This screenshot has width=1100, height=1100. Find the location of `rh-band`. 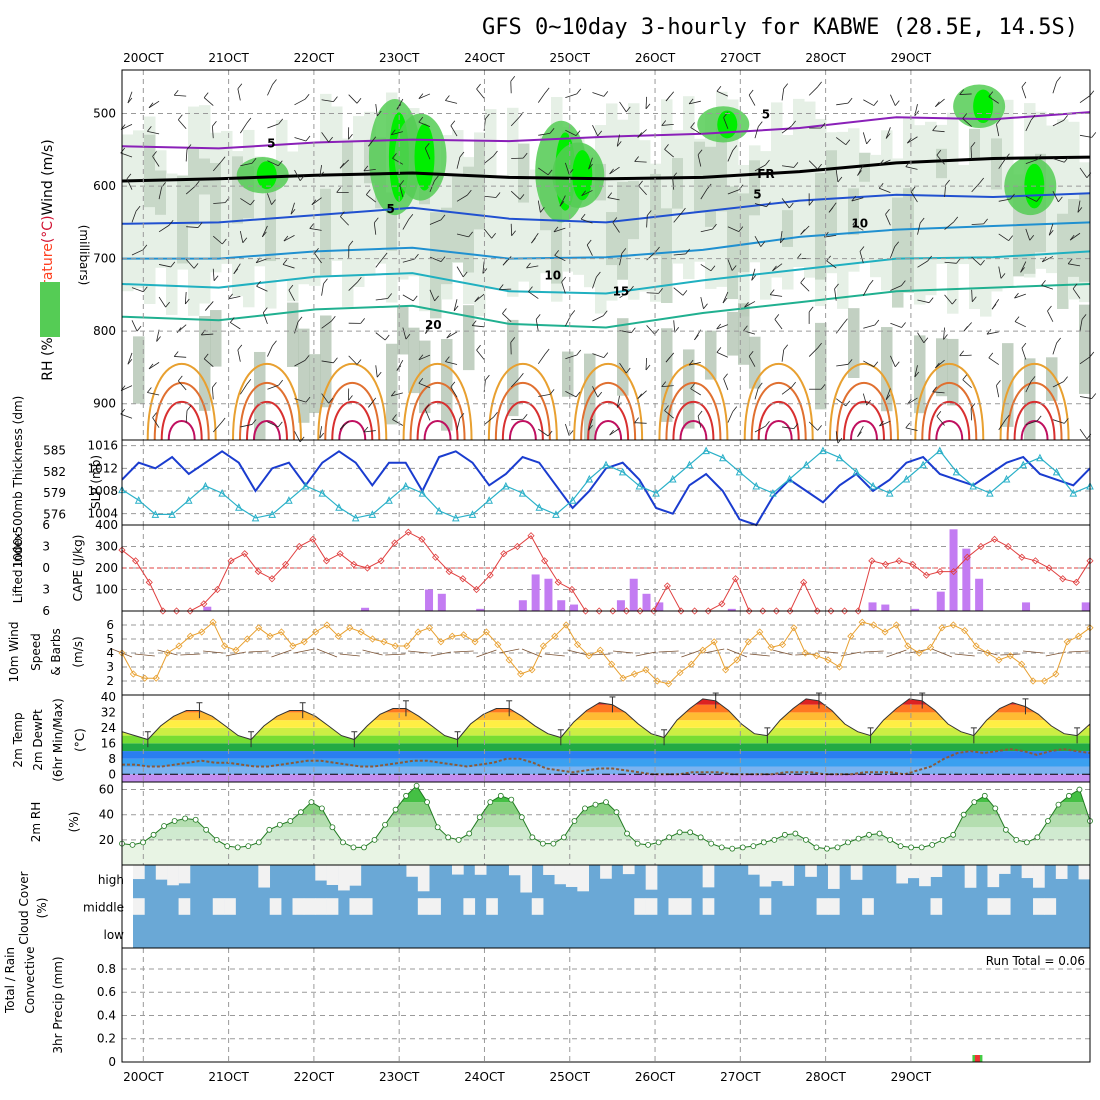

rh-band is located at coordinates (606, 821).